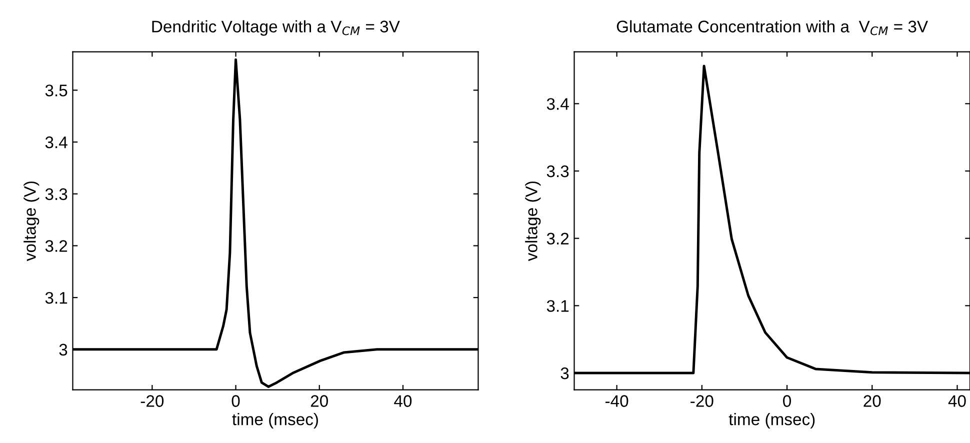 This screenshot has width=970, height=443. I want to click on chart-title: Glutamate Concentration with a V$_{CM}$ = 3V, so click(772, 28).